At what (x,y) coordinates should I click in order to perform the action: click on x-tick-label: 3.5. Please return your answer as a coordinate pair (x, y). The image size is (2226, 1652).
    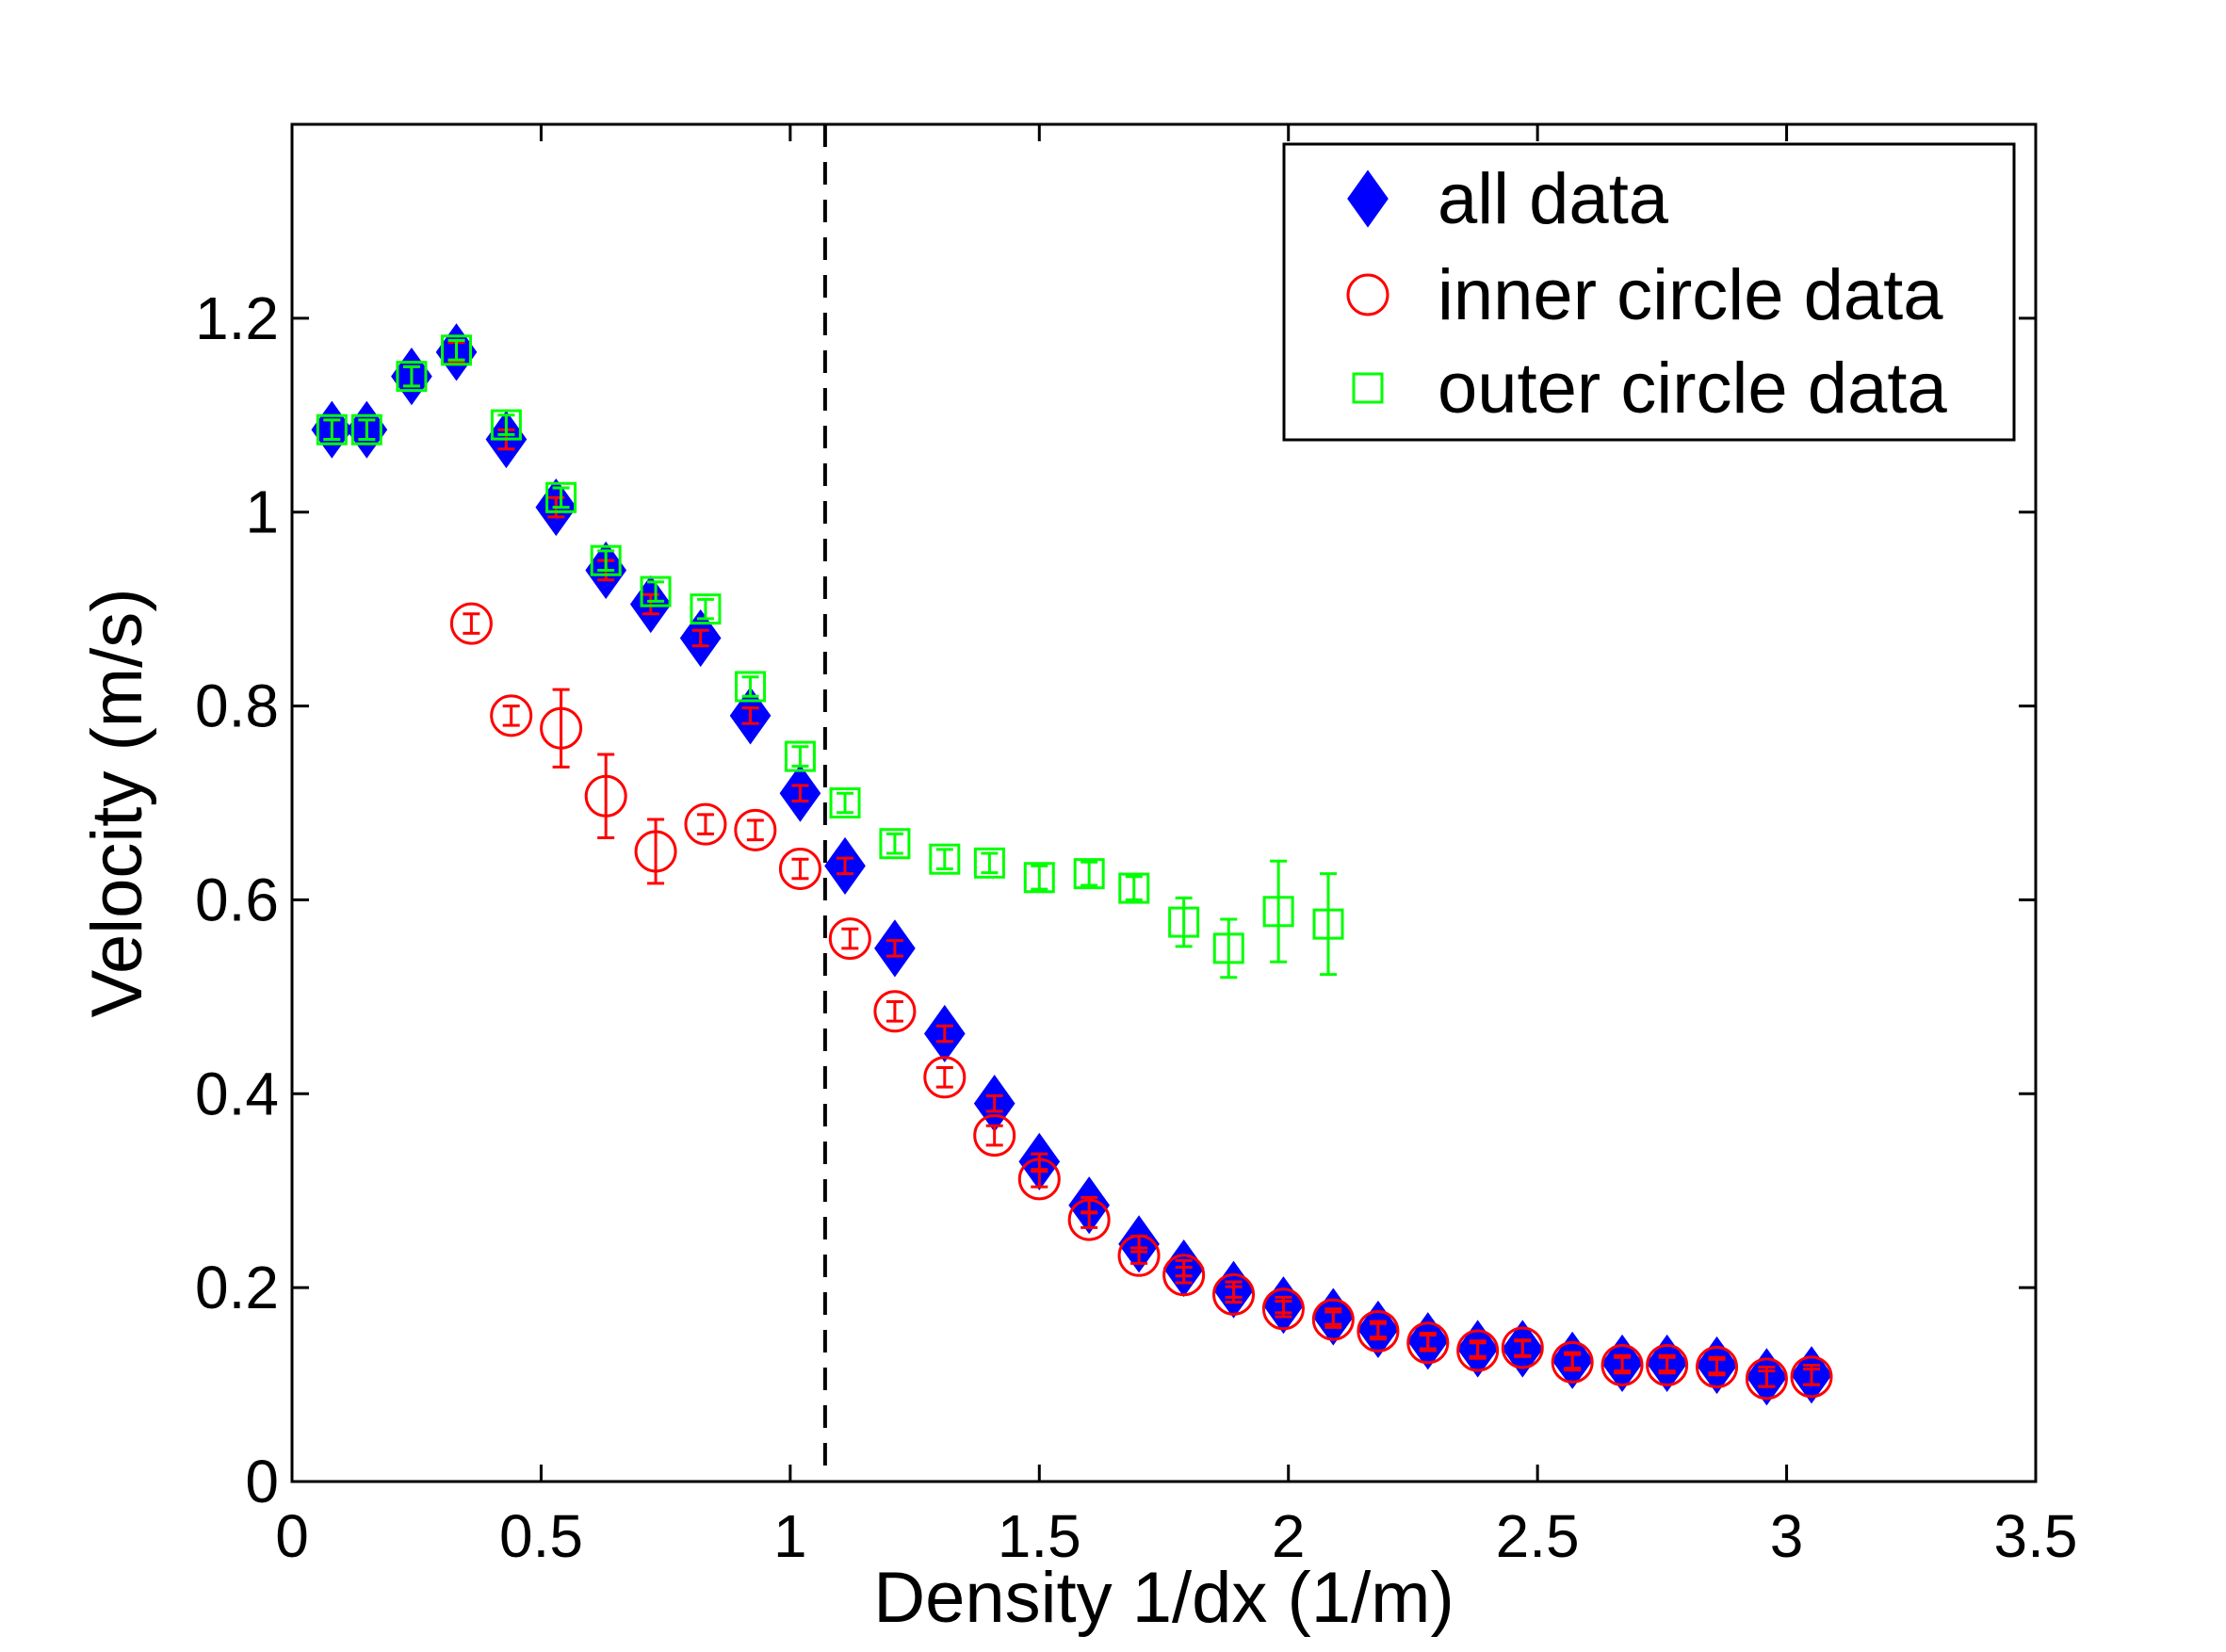
    Looking at the image, I should click on (2036, 1536).